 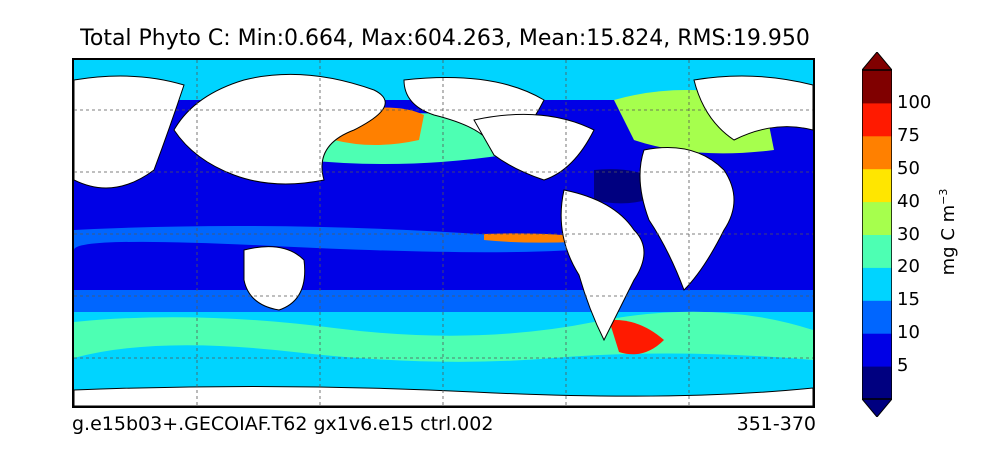 I want to click on colorbar-tick-label: 75, so click(x=908, y=135).